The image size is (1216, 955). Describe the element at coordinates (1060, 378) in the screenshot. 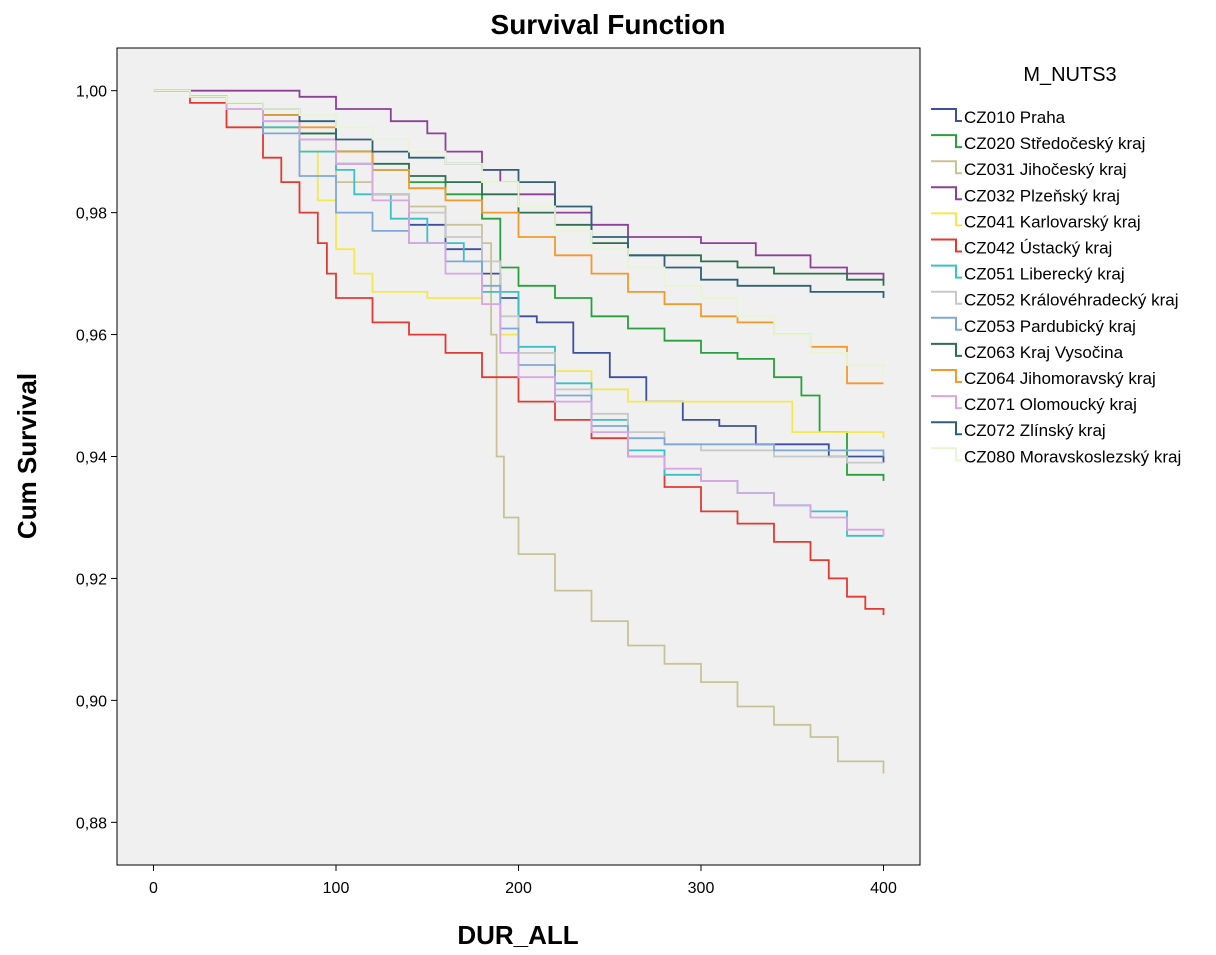

I see `legend-label-11: CZ064 Jihomoravský kraj` at that location.